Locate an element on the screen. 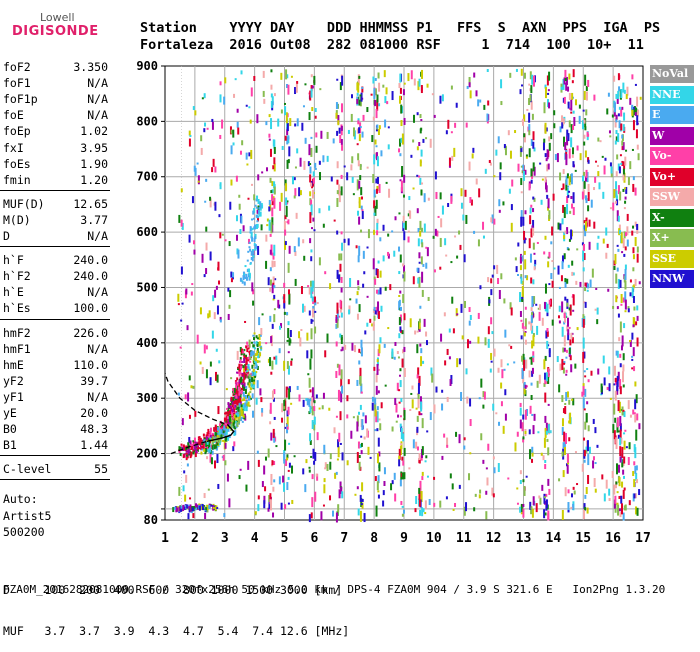 The image size is (700, 652). y-tick-label: 800 is located at coordinates (147, 121).